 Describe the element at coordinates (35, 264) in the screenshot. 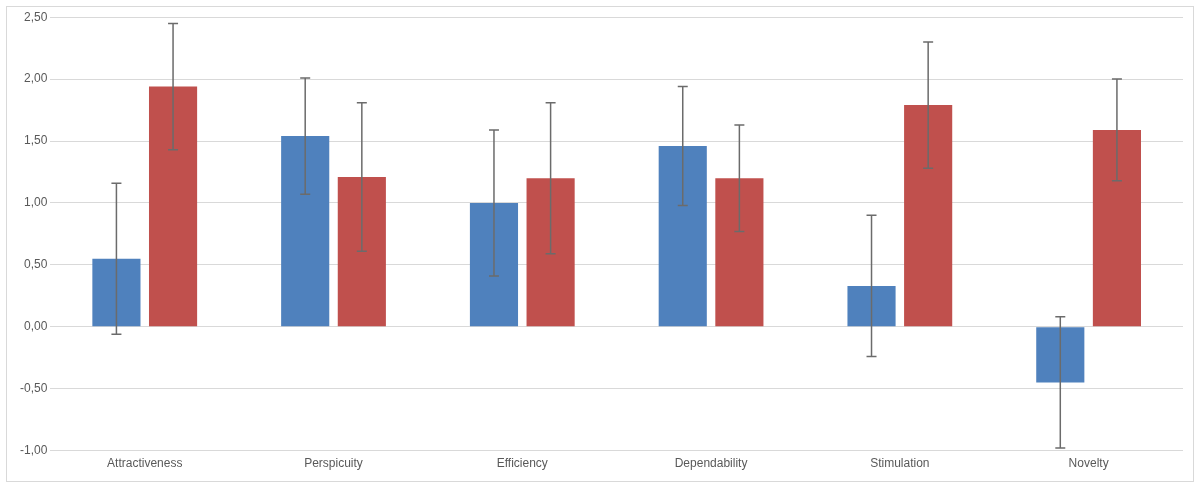

I see `y-tick-label: 0,50` at that location.